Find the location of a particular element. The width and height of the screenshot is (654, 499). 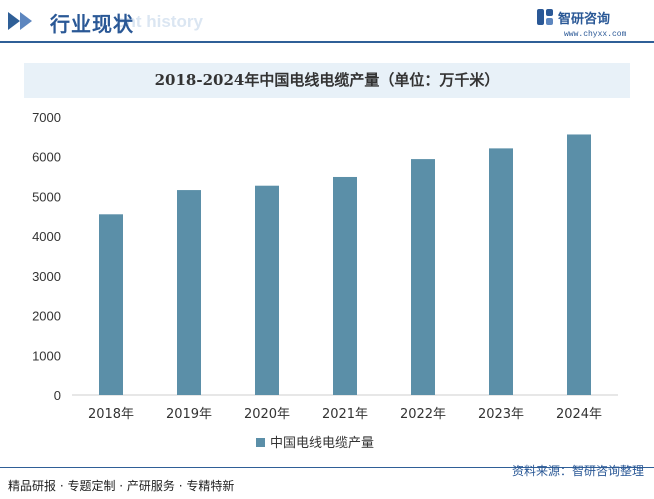

section-title: 行业现状 is located at coordinates (92, 24).